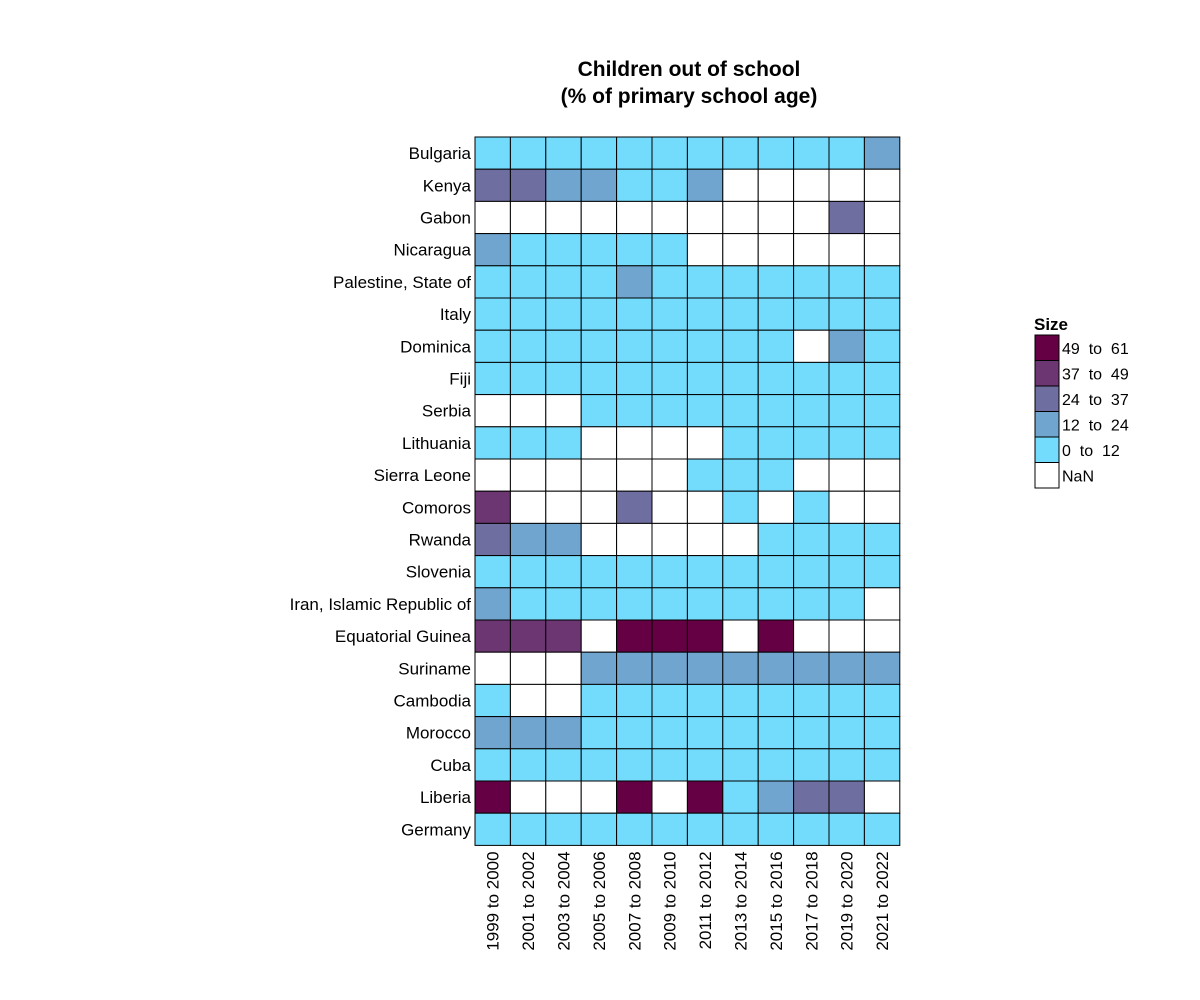  What do you see at coordinates (776, 900) in the screenshot?
I see `column-label: 2015 to 2016` at bounding box center [776, 900].